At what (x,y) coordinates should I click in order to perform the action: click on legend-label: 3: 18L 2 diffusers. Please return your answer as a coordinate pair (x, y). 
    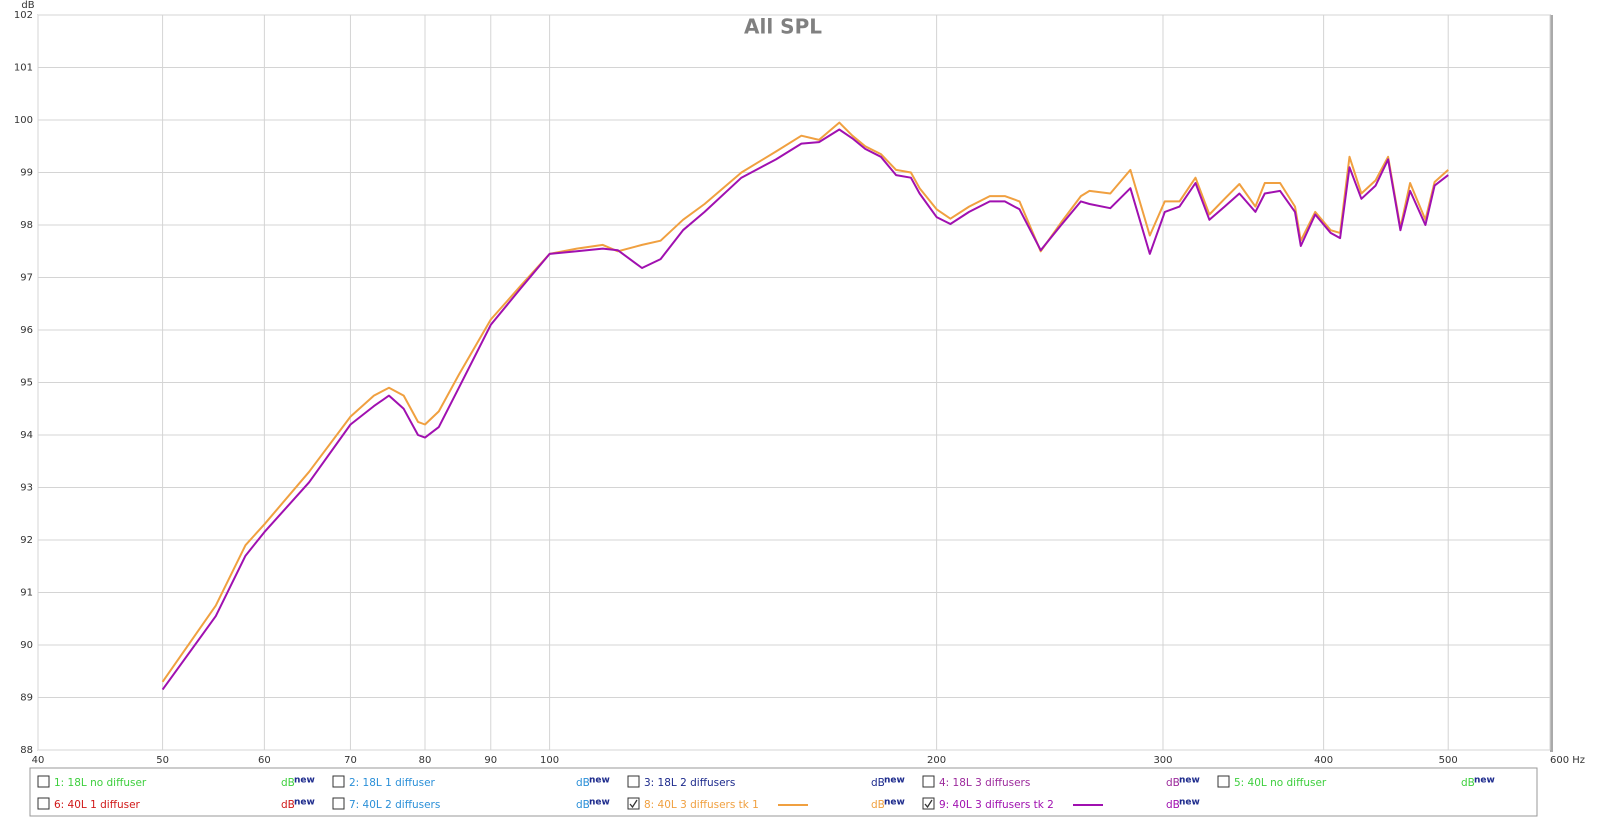
    Looking at the image, I should click on (689, 783).